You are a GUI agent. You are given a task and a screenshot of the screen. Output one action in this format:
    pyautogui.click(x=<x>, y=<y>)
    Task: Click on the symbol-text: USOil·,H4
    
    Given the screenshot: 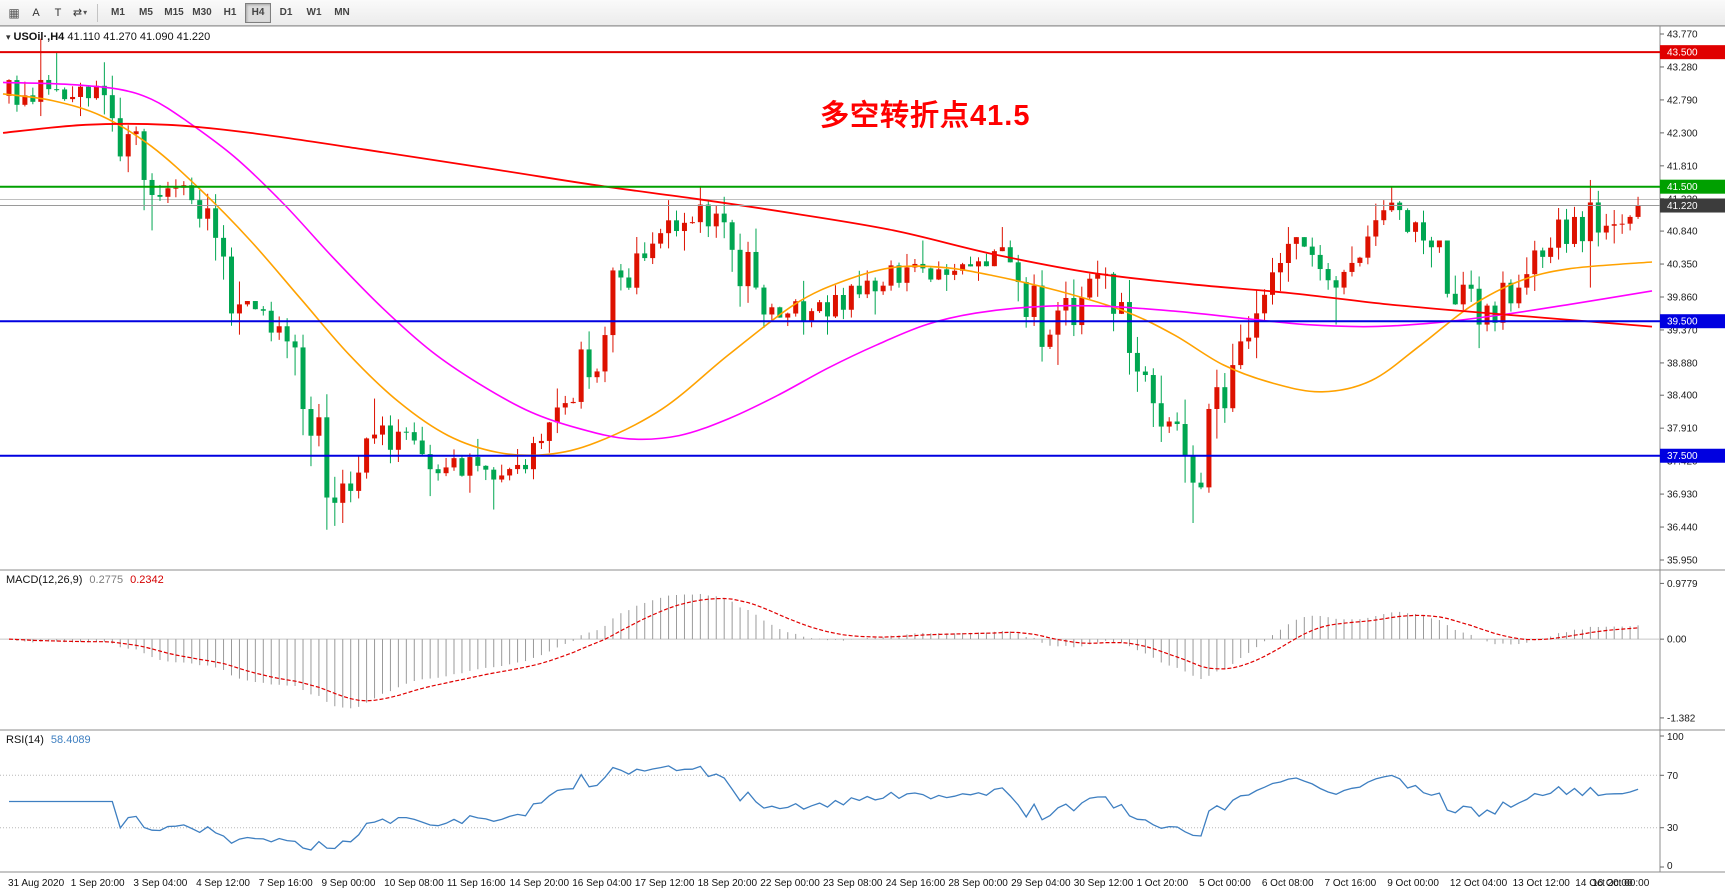 What is the action you would take?
    pyautogui.click(x=39, y=37)
    